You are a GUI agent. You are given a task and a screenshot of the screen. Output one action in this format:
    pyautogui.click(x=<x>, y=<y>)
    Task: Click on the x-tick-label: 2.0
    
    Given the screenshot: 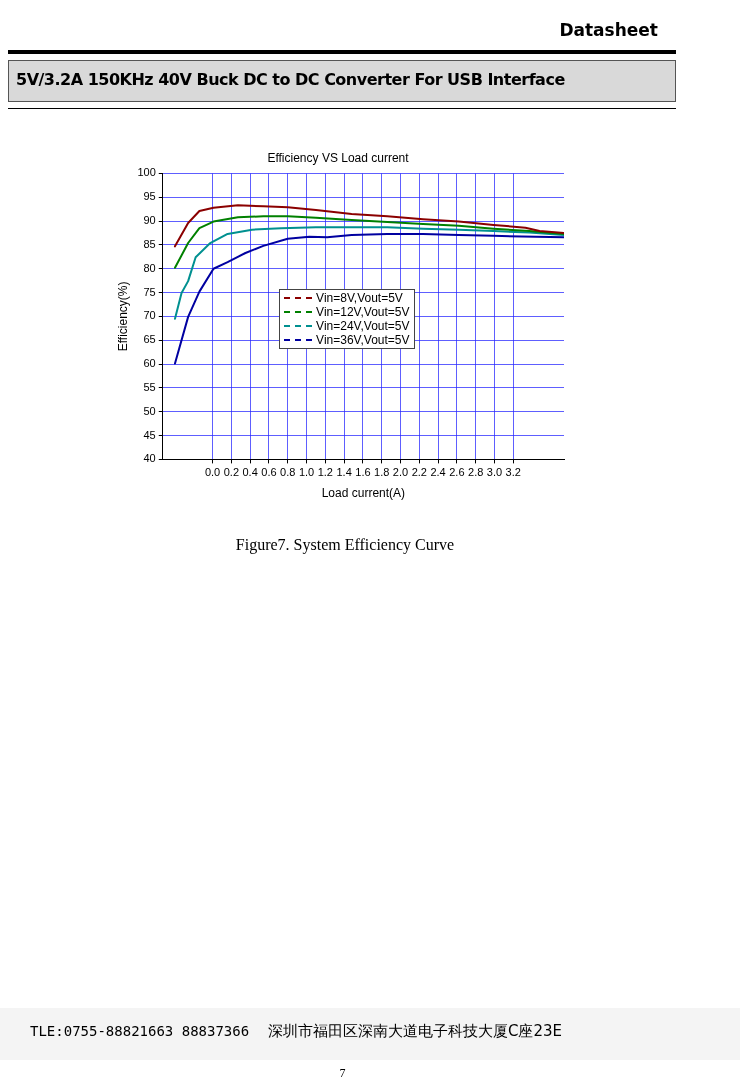 What is the action you would take?
    pyautogui.click(x=400, y=472)
    